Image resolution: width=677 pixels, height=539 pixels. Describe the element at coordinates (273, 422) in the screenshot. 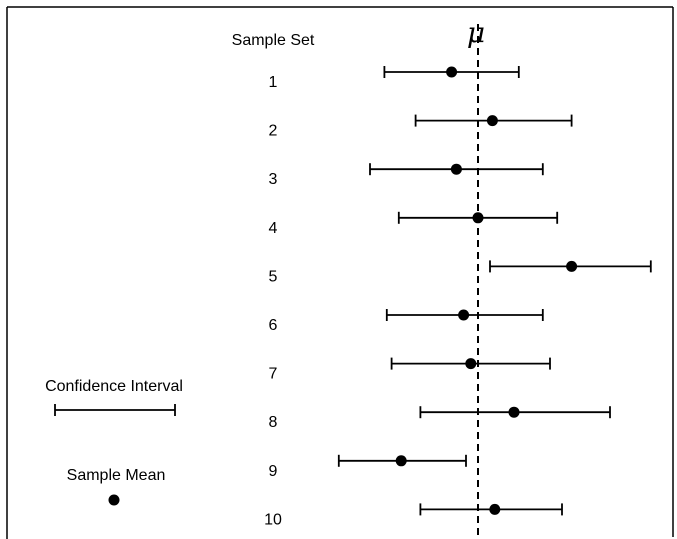

I see `sample-set-label: 8` at that location.